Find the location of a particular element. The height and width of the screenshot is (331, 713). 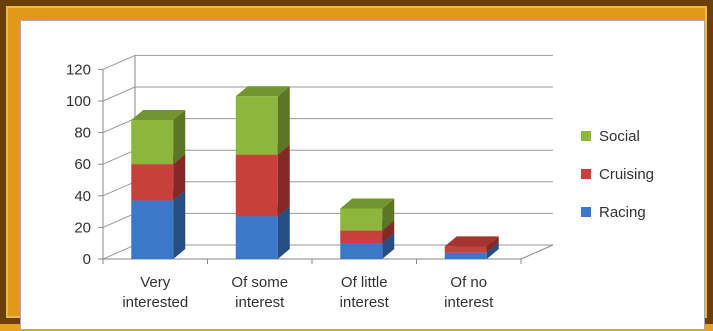

bar-of-no-interest-racing-front is located at coordinates (465, 255).